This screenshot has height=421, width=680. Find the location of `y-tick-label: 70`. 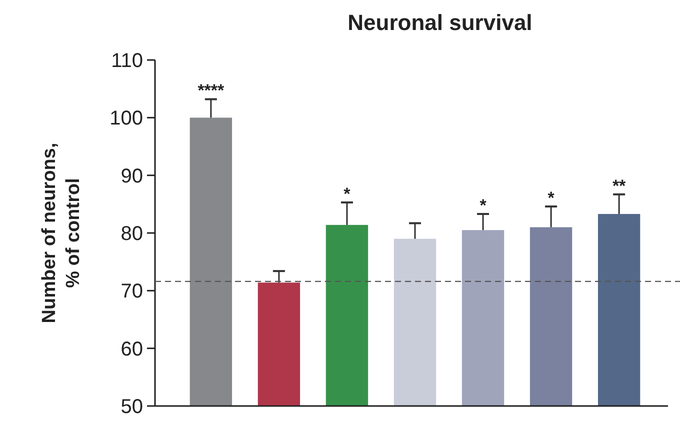

y-tick-label: 70 is located at coordinates (131, 291).